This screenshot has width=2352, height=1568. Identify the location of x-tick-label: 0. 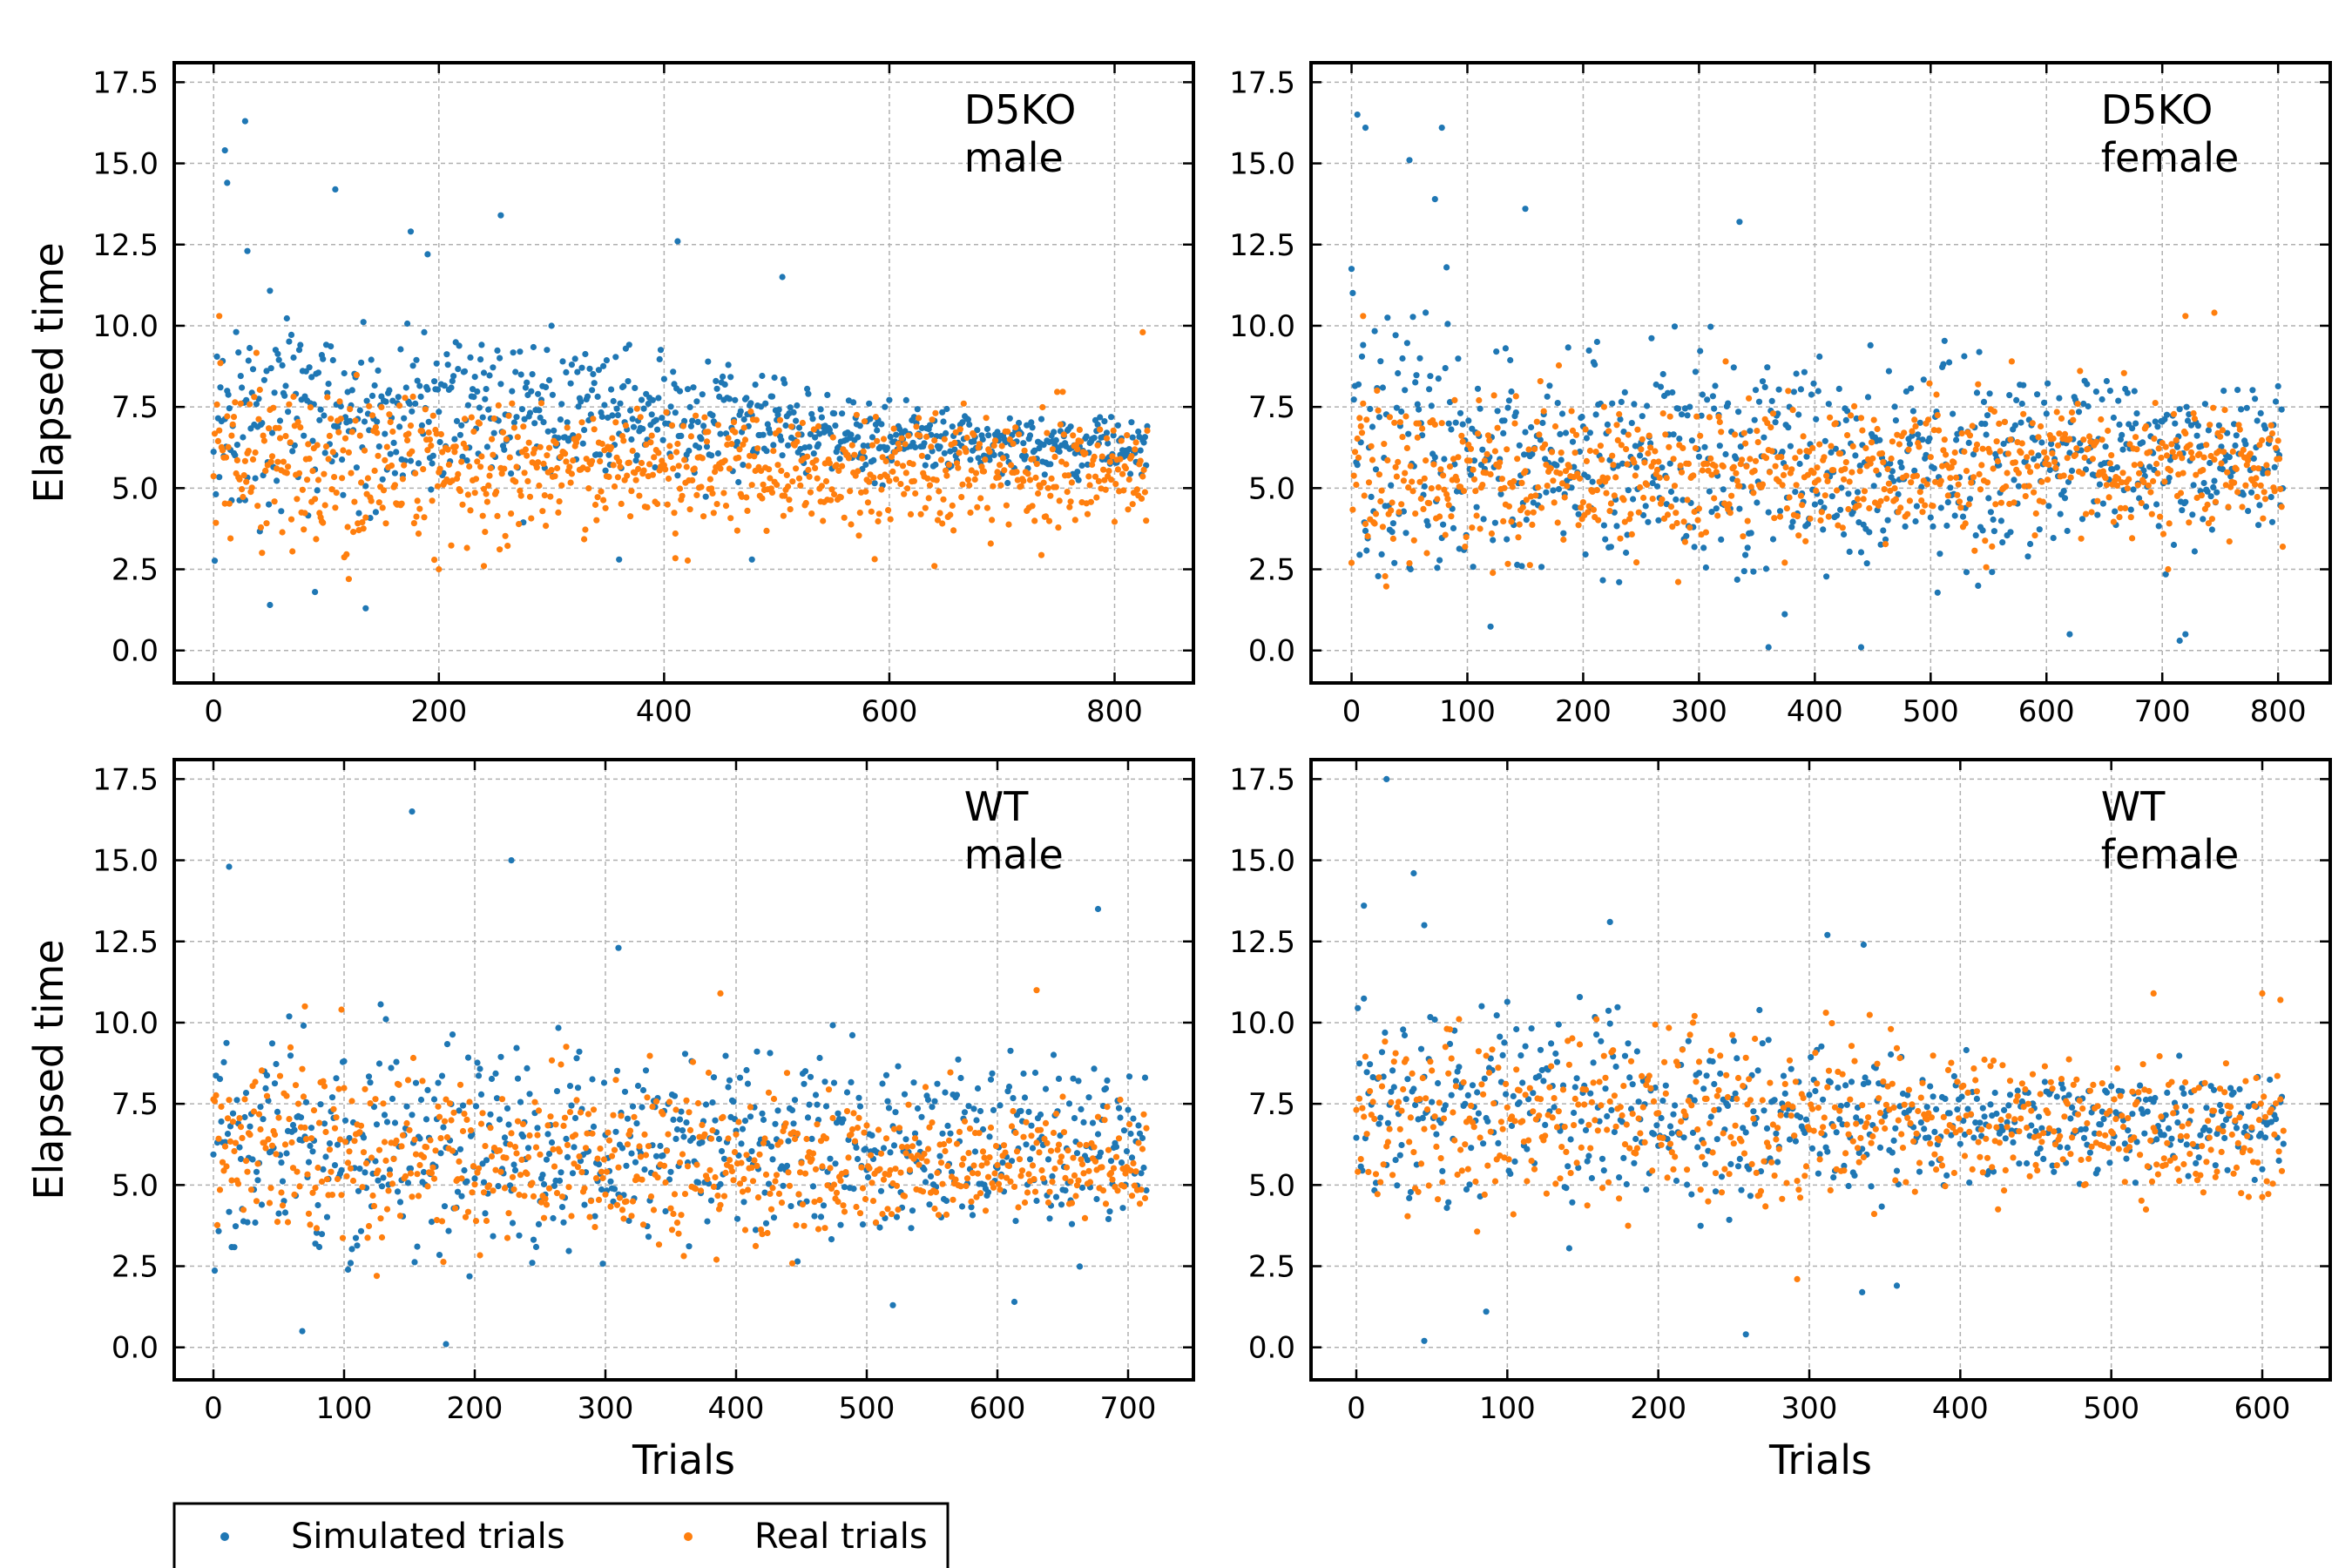
(214, 1408).